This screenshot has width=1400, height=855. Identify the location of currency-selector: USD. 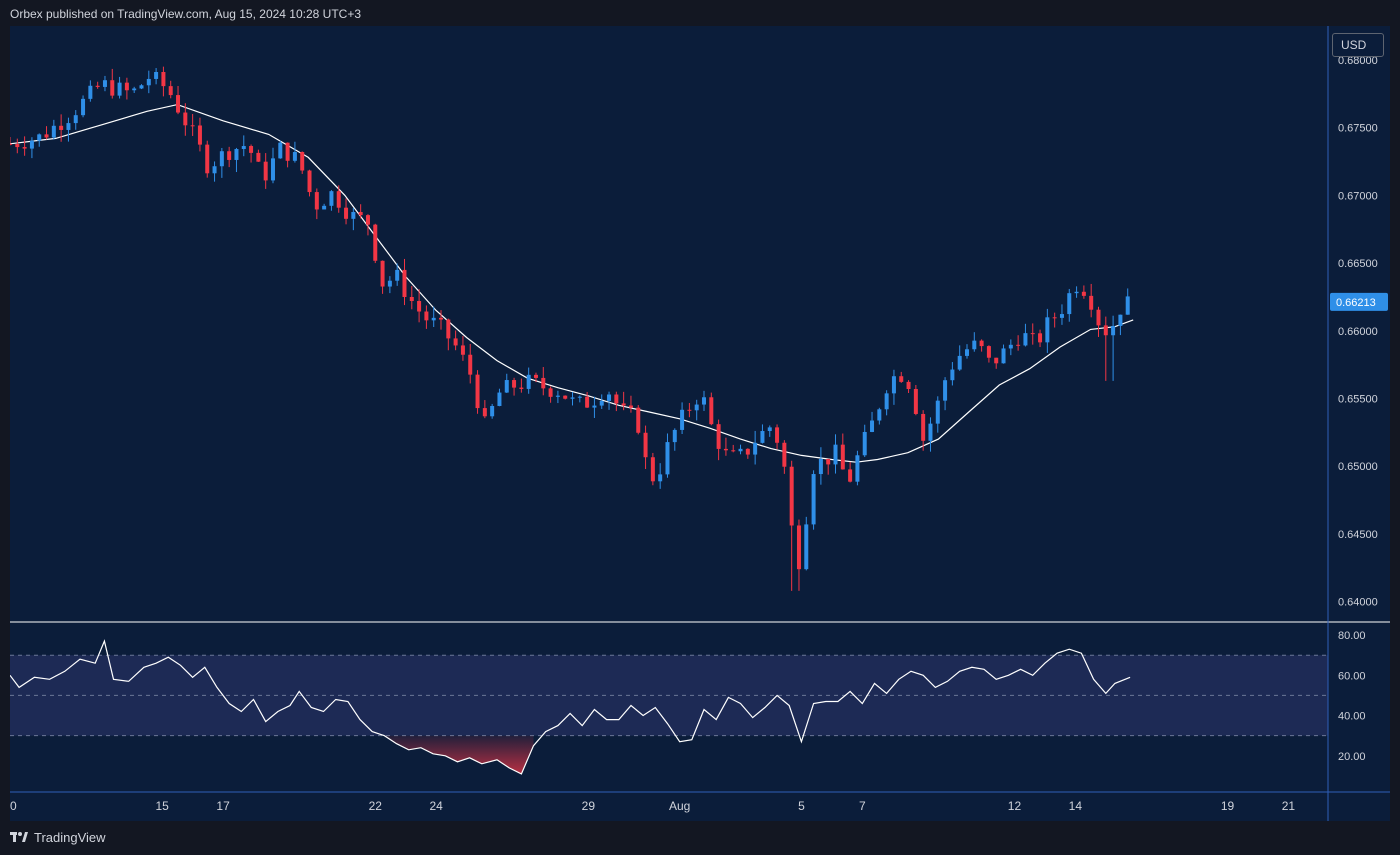
(1358, 45).